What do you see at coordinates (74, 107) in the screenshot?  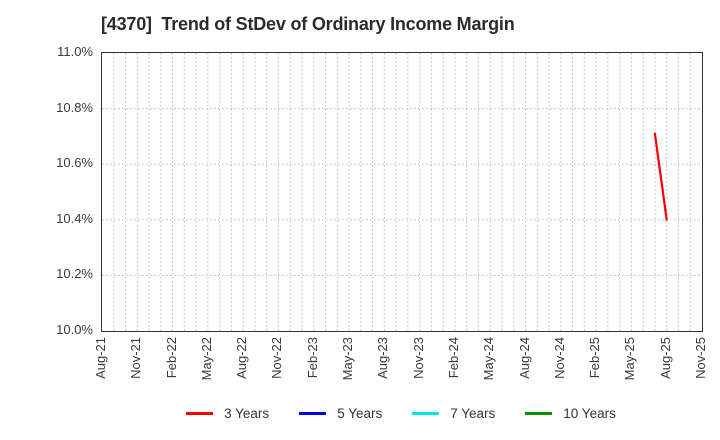 I see `y-tick-label: 10.8%` at bounding box center [74, 107].